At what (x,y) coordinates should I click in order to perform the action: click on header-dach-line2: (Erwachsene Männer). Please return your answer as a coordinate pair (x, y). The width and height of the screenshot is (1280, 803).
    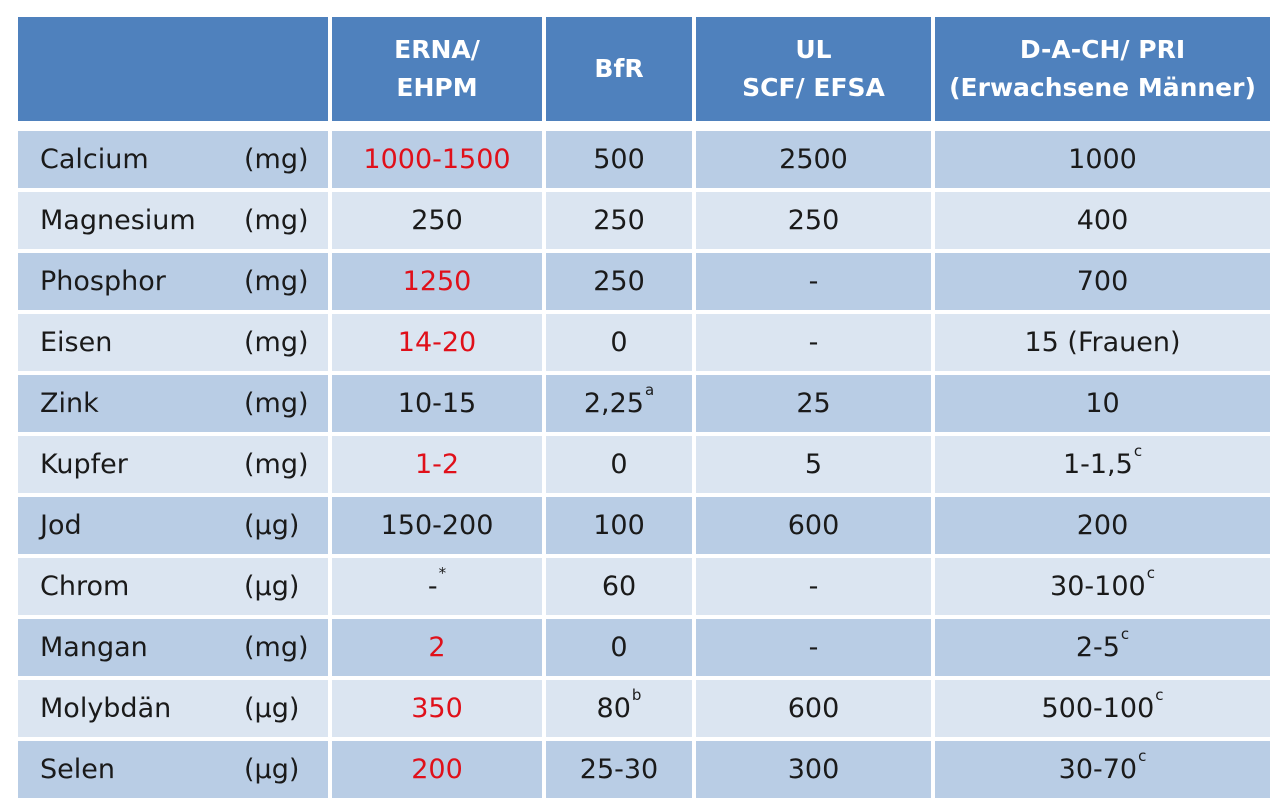
    Looking at the image, I should click on (1102, 87).